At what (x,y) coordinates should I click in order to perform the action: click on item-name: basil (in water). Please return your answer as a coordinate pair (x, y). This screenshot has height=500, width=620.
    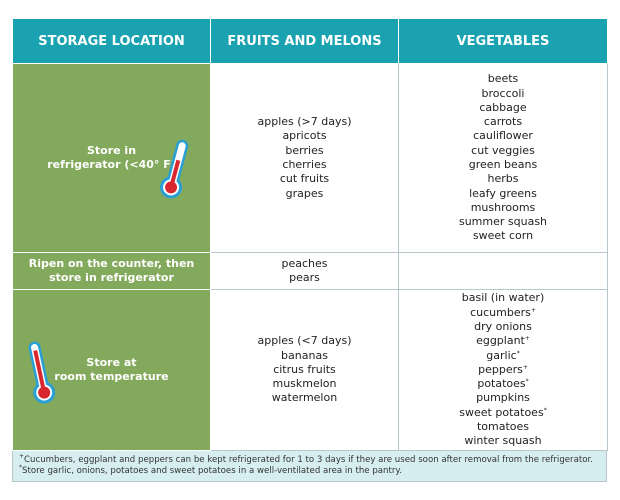
    Looking at the image, I should click on (503, 298).